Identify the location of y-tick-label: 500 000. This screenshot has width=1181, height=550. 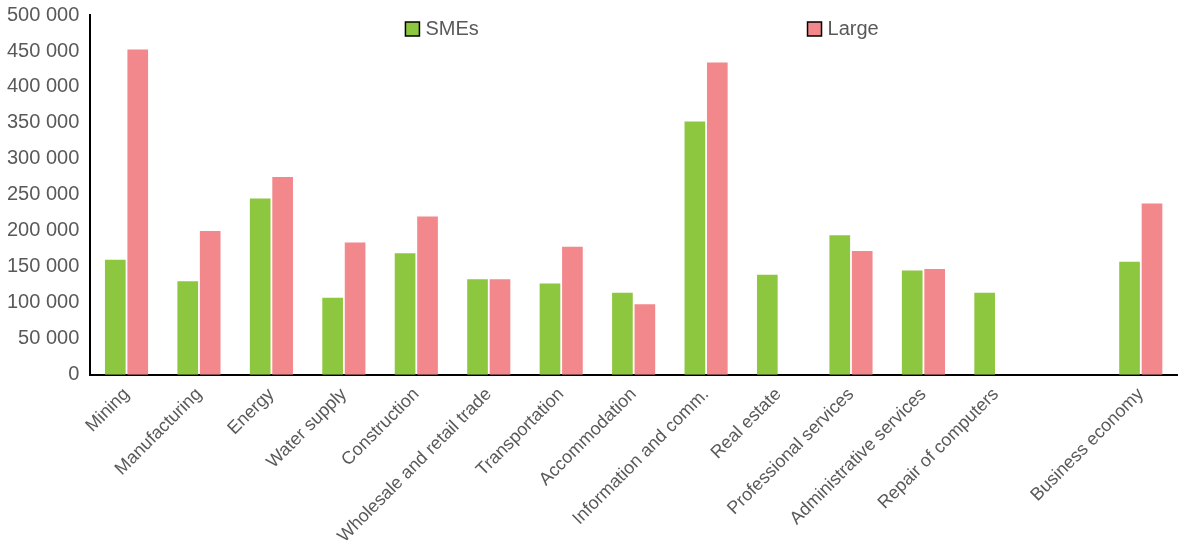
(43, 13).